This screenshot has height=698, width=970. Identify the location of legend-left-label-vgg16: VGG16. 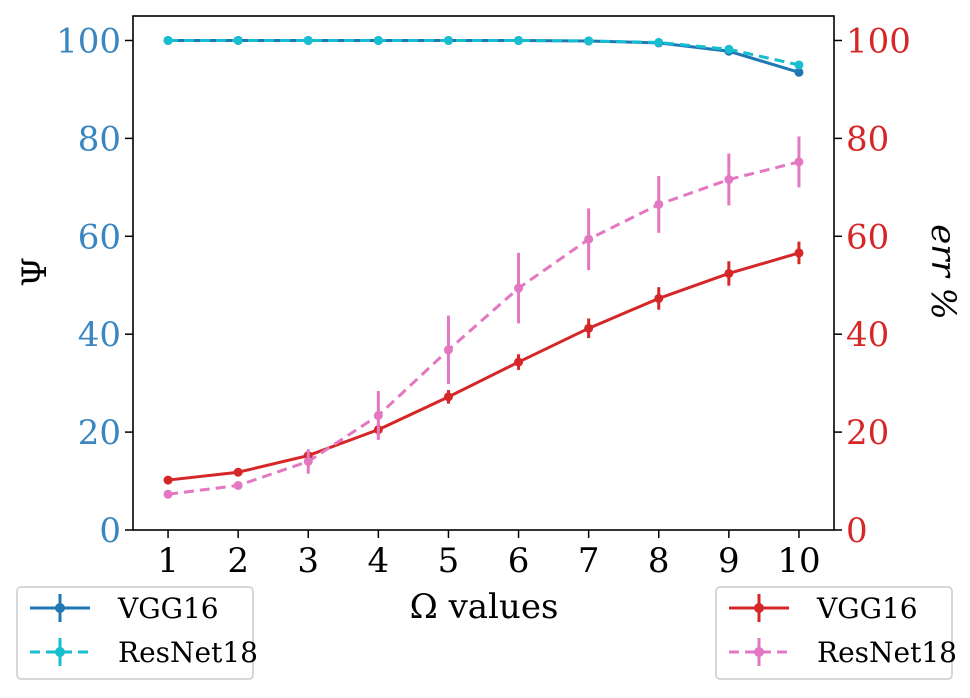
(168, 608).